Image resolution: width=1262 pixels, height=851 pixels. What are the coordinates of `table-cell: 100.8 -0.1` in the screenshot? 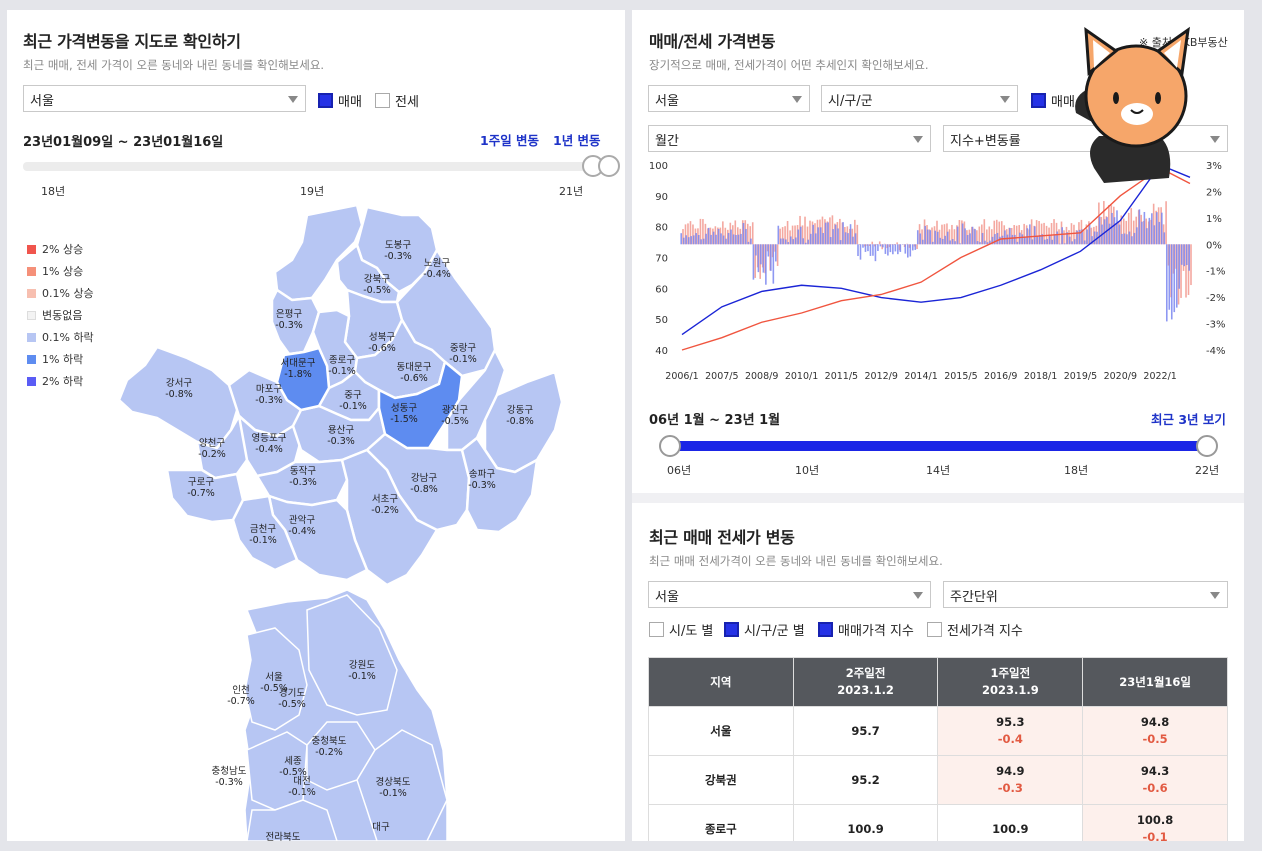 It's located at (1155, 822).